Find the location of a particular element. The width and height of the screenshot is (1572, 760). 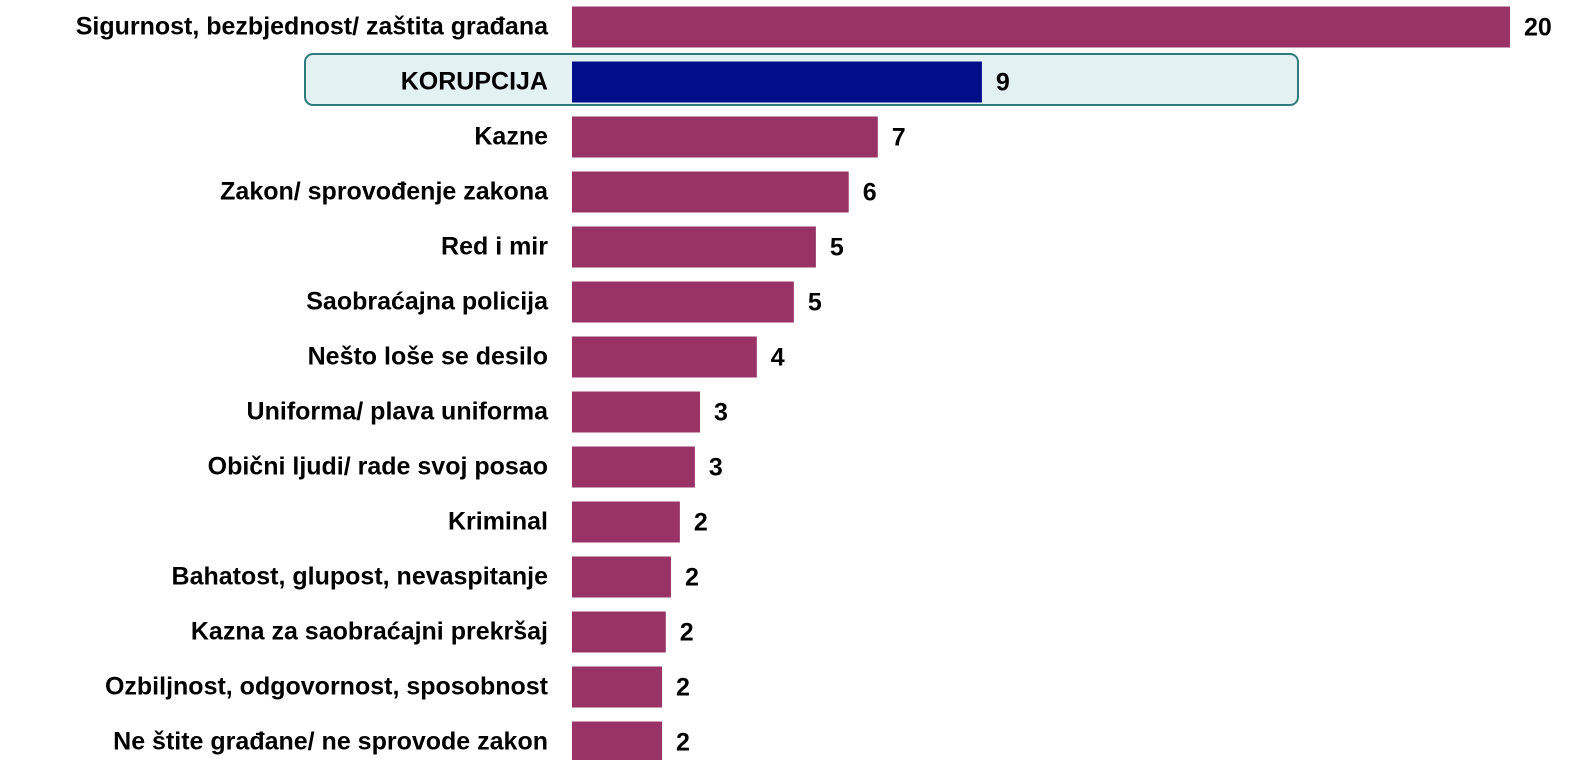

category-label: Ne štite građane/ ne sprovode zakon is located at coordinates (330, 742).